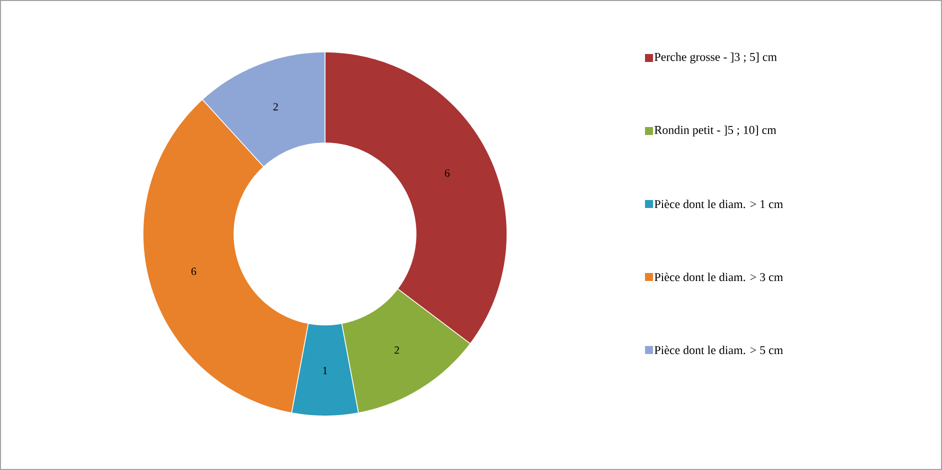 Image resolution: width=942 pixels, height=470 pixels. Describe the element at coordinates (718, 277) in the screenshot. I see `legend-label: Pièce dont le diam. > 3 cm` at that location.